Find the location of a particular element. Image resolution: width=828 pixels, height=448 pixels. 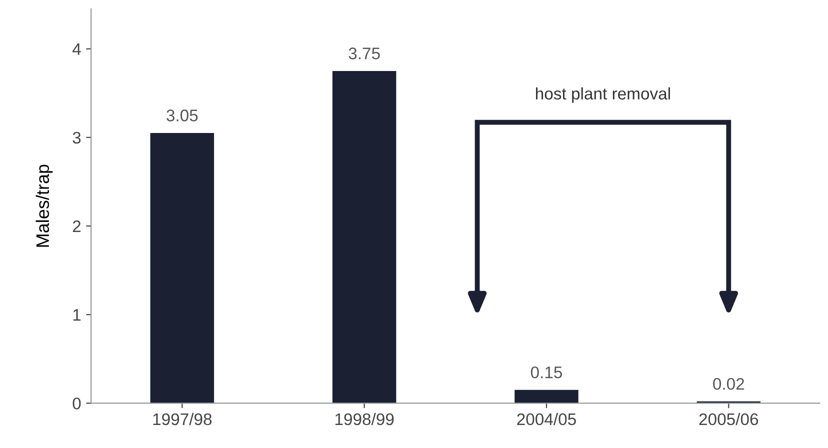

data-label: 0.15 is located at coordinates (546, 372).